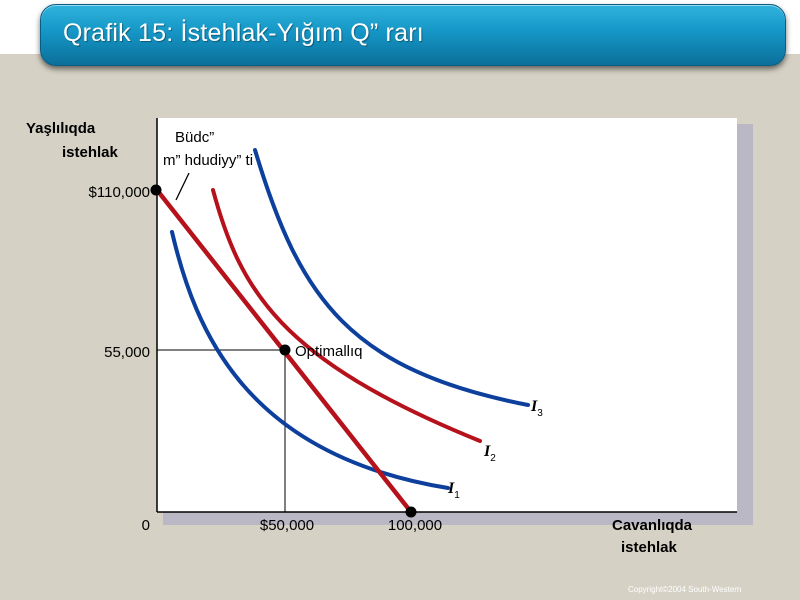 The image size is (800, 600). I want to click on budget-label-line1: Büdc”, so click(194, 137).